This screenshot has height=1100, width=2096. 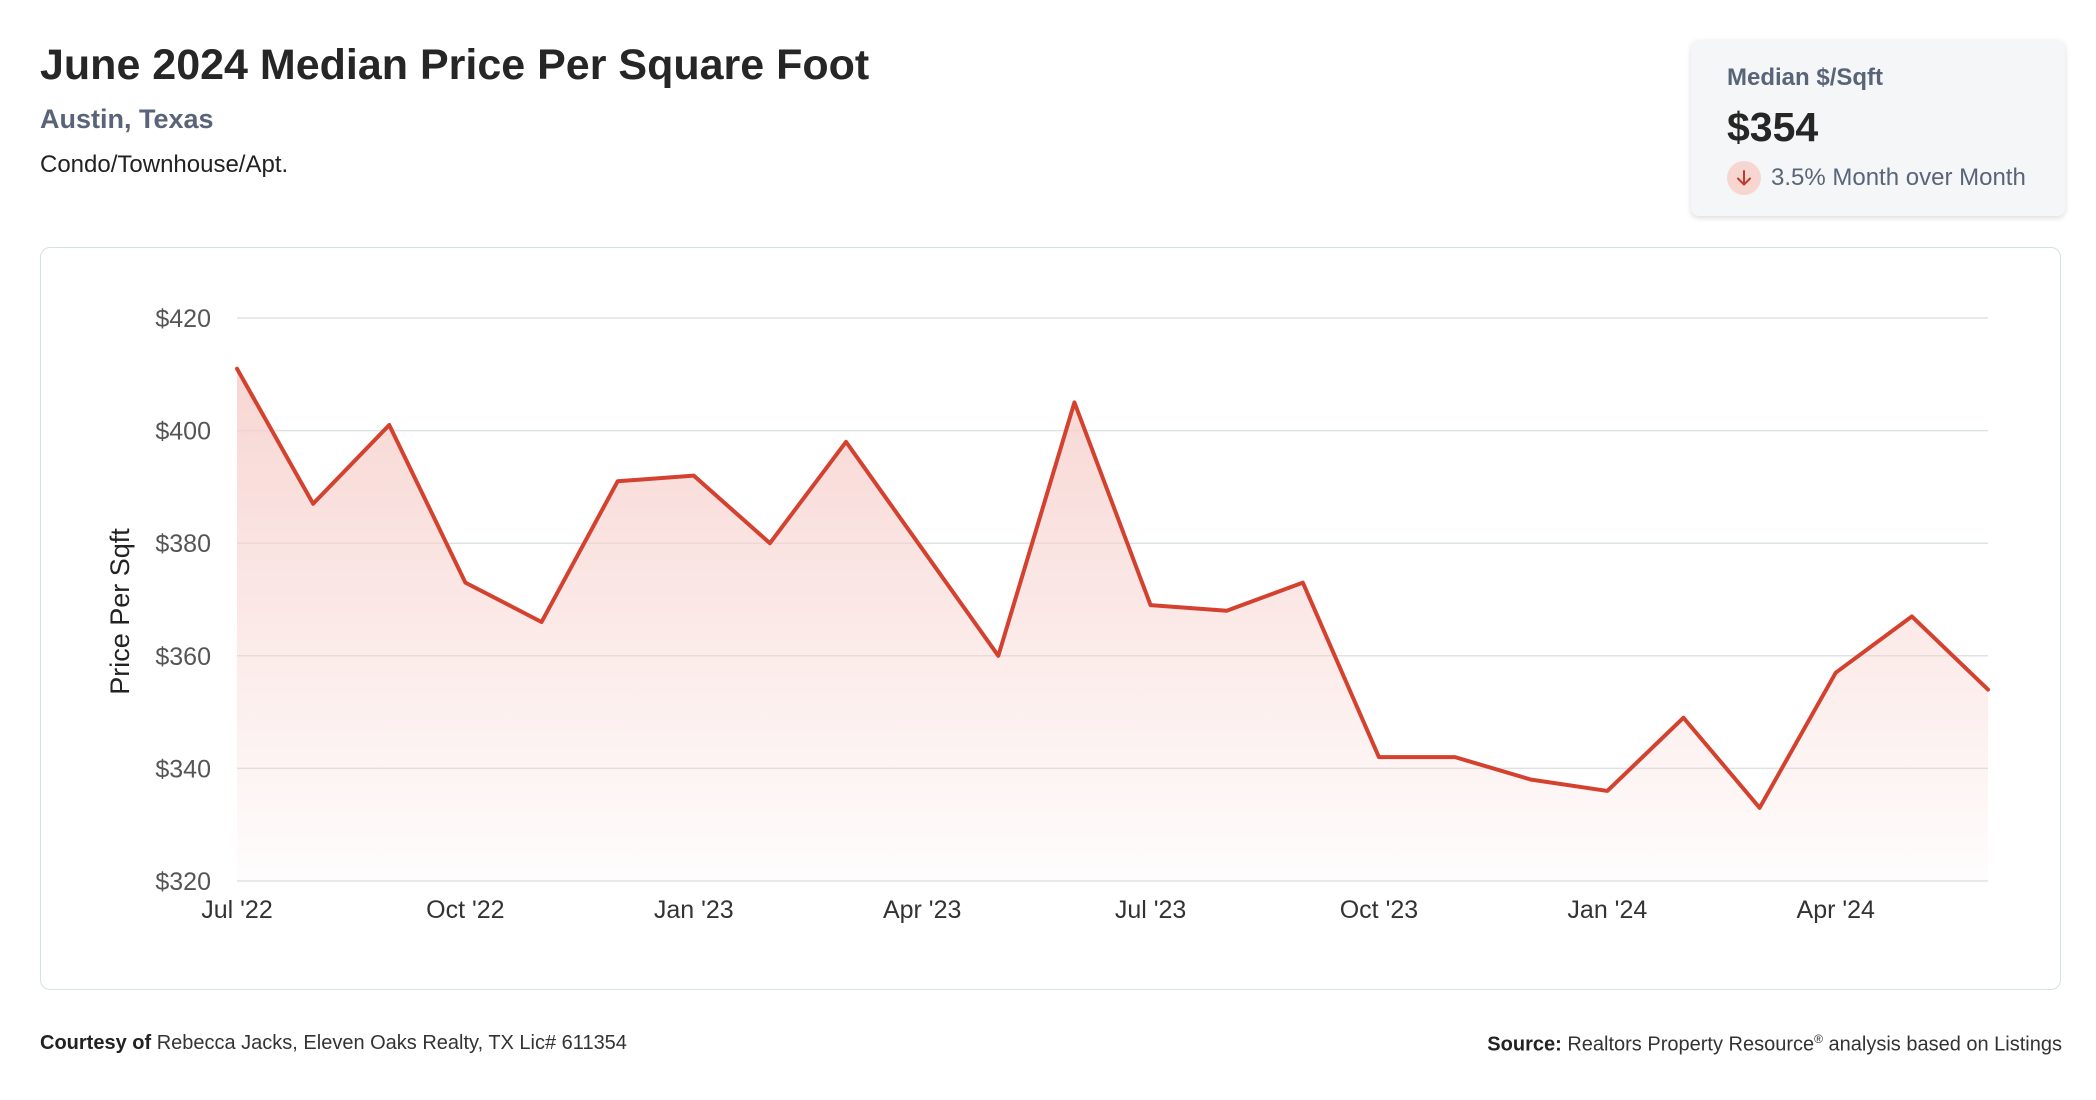 What do you see at coordinates (164, 164) in the screenshot?
I see `property-type-label: Condo/Townhouse/Apt.` at bounding box center [164, 164].